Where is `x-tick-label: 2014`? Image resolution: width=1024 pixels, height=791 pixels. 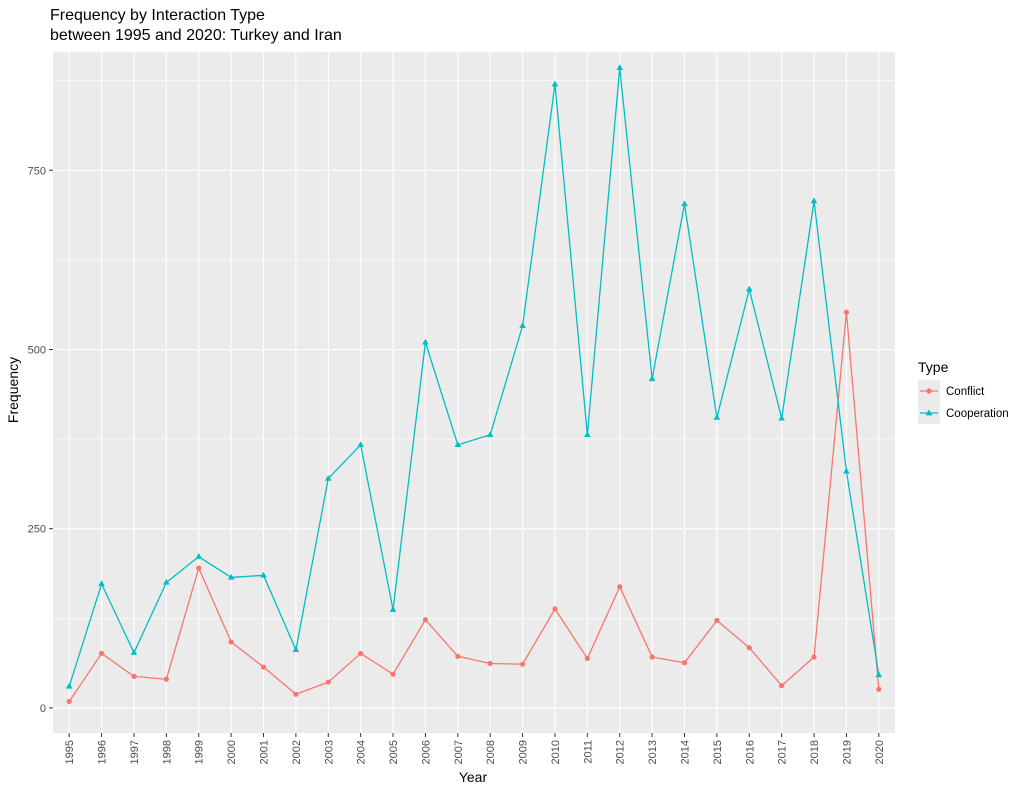
x-tick-label: 2014 is located at coordinates (686, 752).